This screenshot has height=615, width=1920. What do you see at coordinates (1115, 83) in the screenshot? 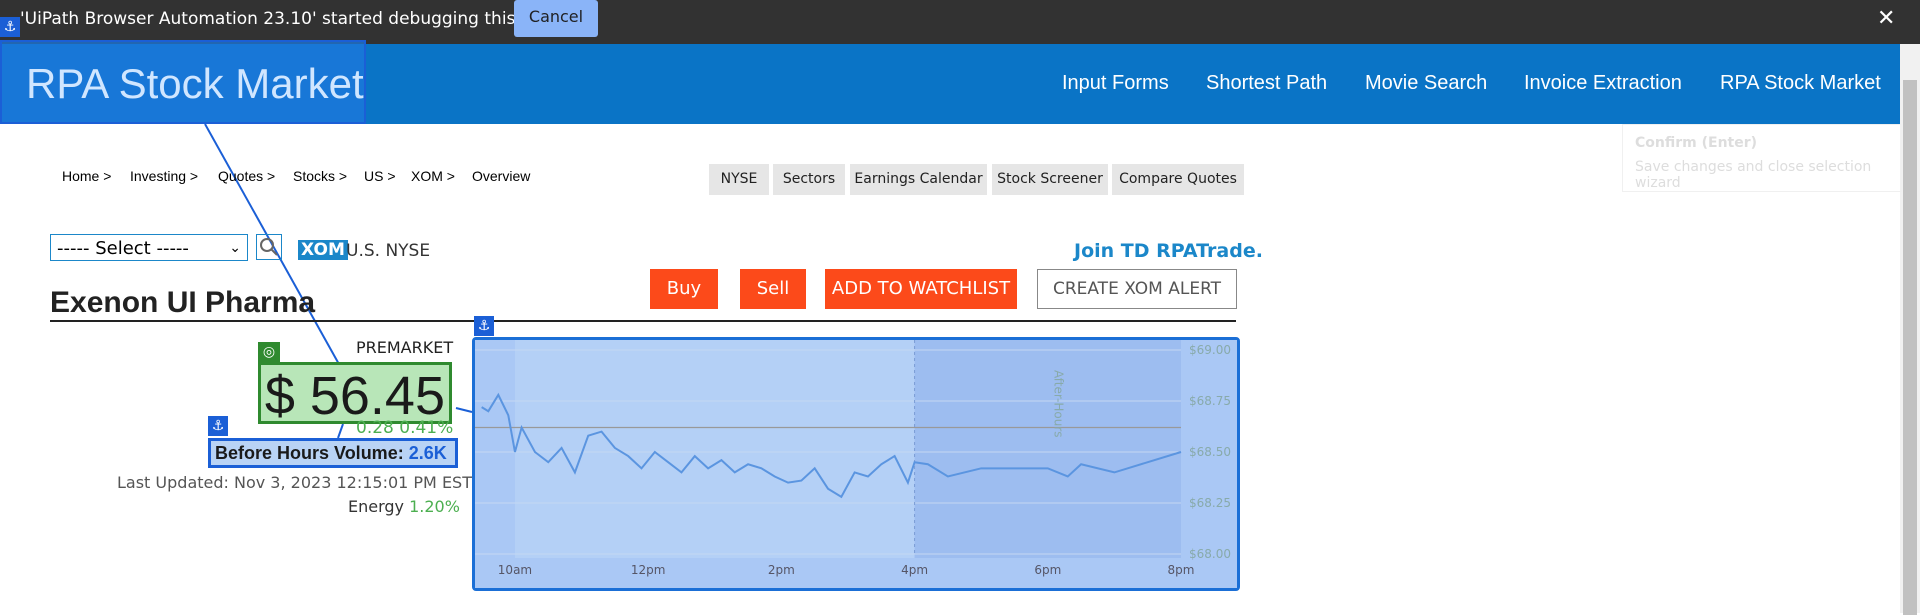
I see `nav-input-forms: Input Forms` at bounding box center [1115, 83].